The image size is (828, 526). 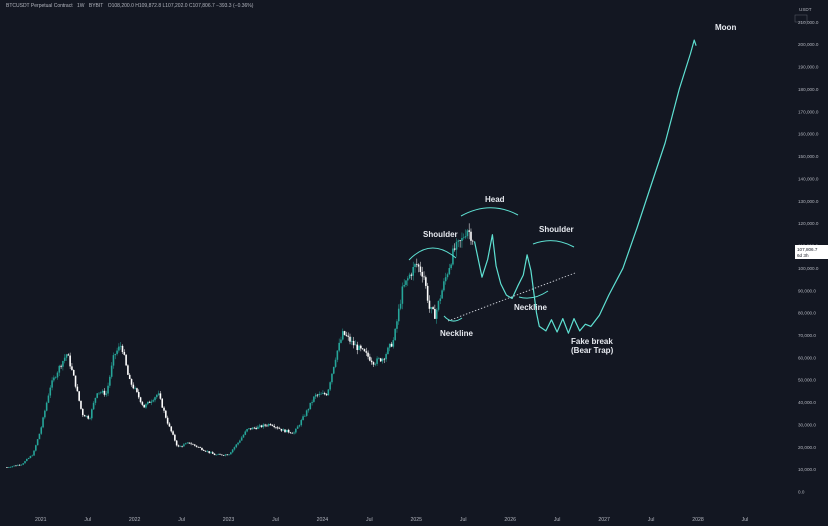 What do you see at coordinates (135, 520) in the screenshot?
I see `x-tick-label: 2022` at bounding box center [135, 520].